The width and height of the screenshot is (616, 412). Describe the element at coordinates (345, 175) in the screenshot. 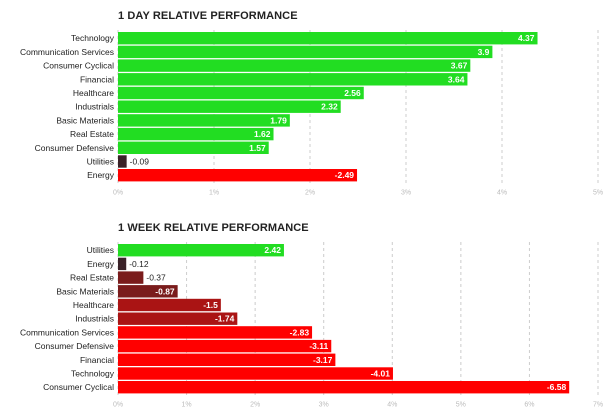

I see `value-label: -2.49` at that location.